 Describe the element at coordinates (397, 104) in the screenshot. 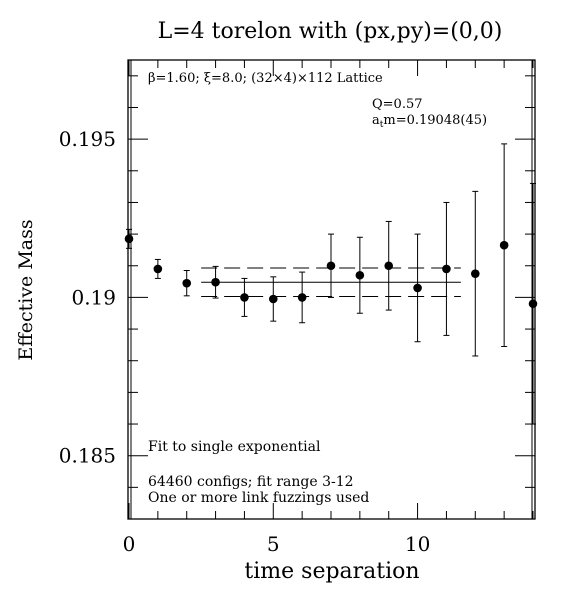

I see `annotation-q: Q=0.57` at that location.